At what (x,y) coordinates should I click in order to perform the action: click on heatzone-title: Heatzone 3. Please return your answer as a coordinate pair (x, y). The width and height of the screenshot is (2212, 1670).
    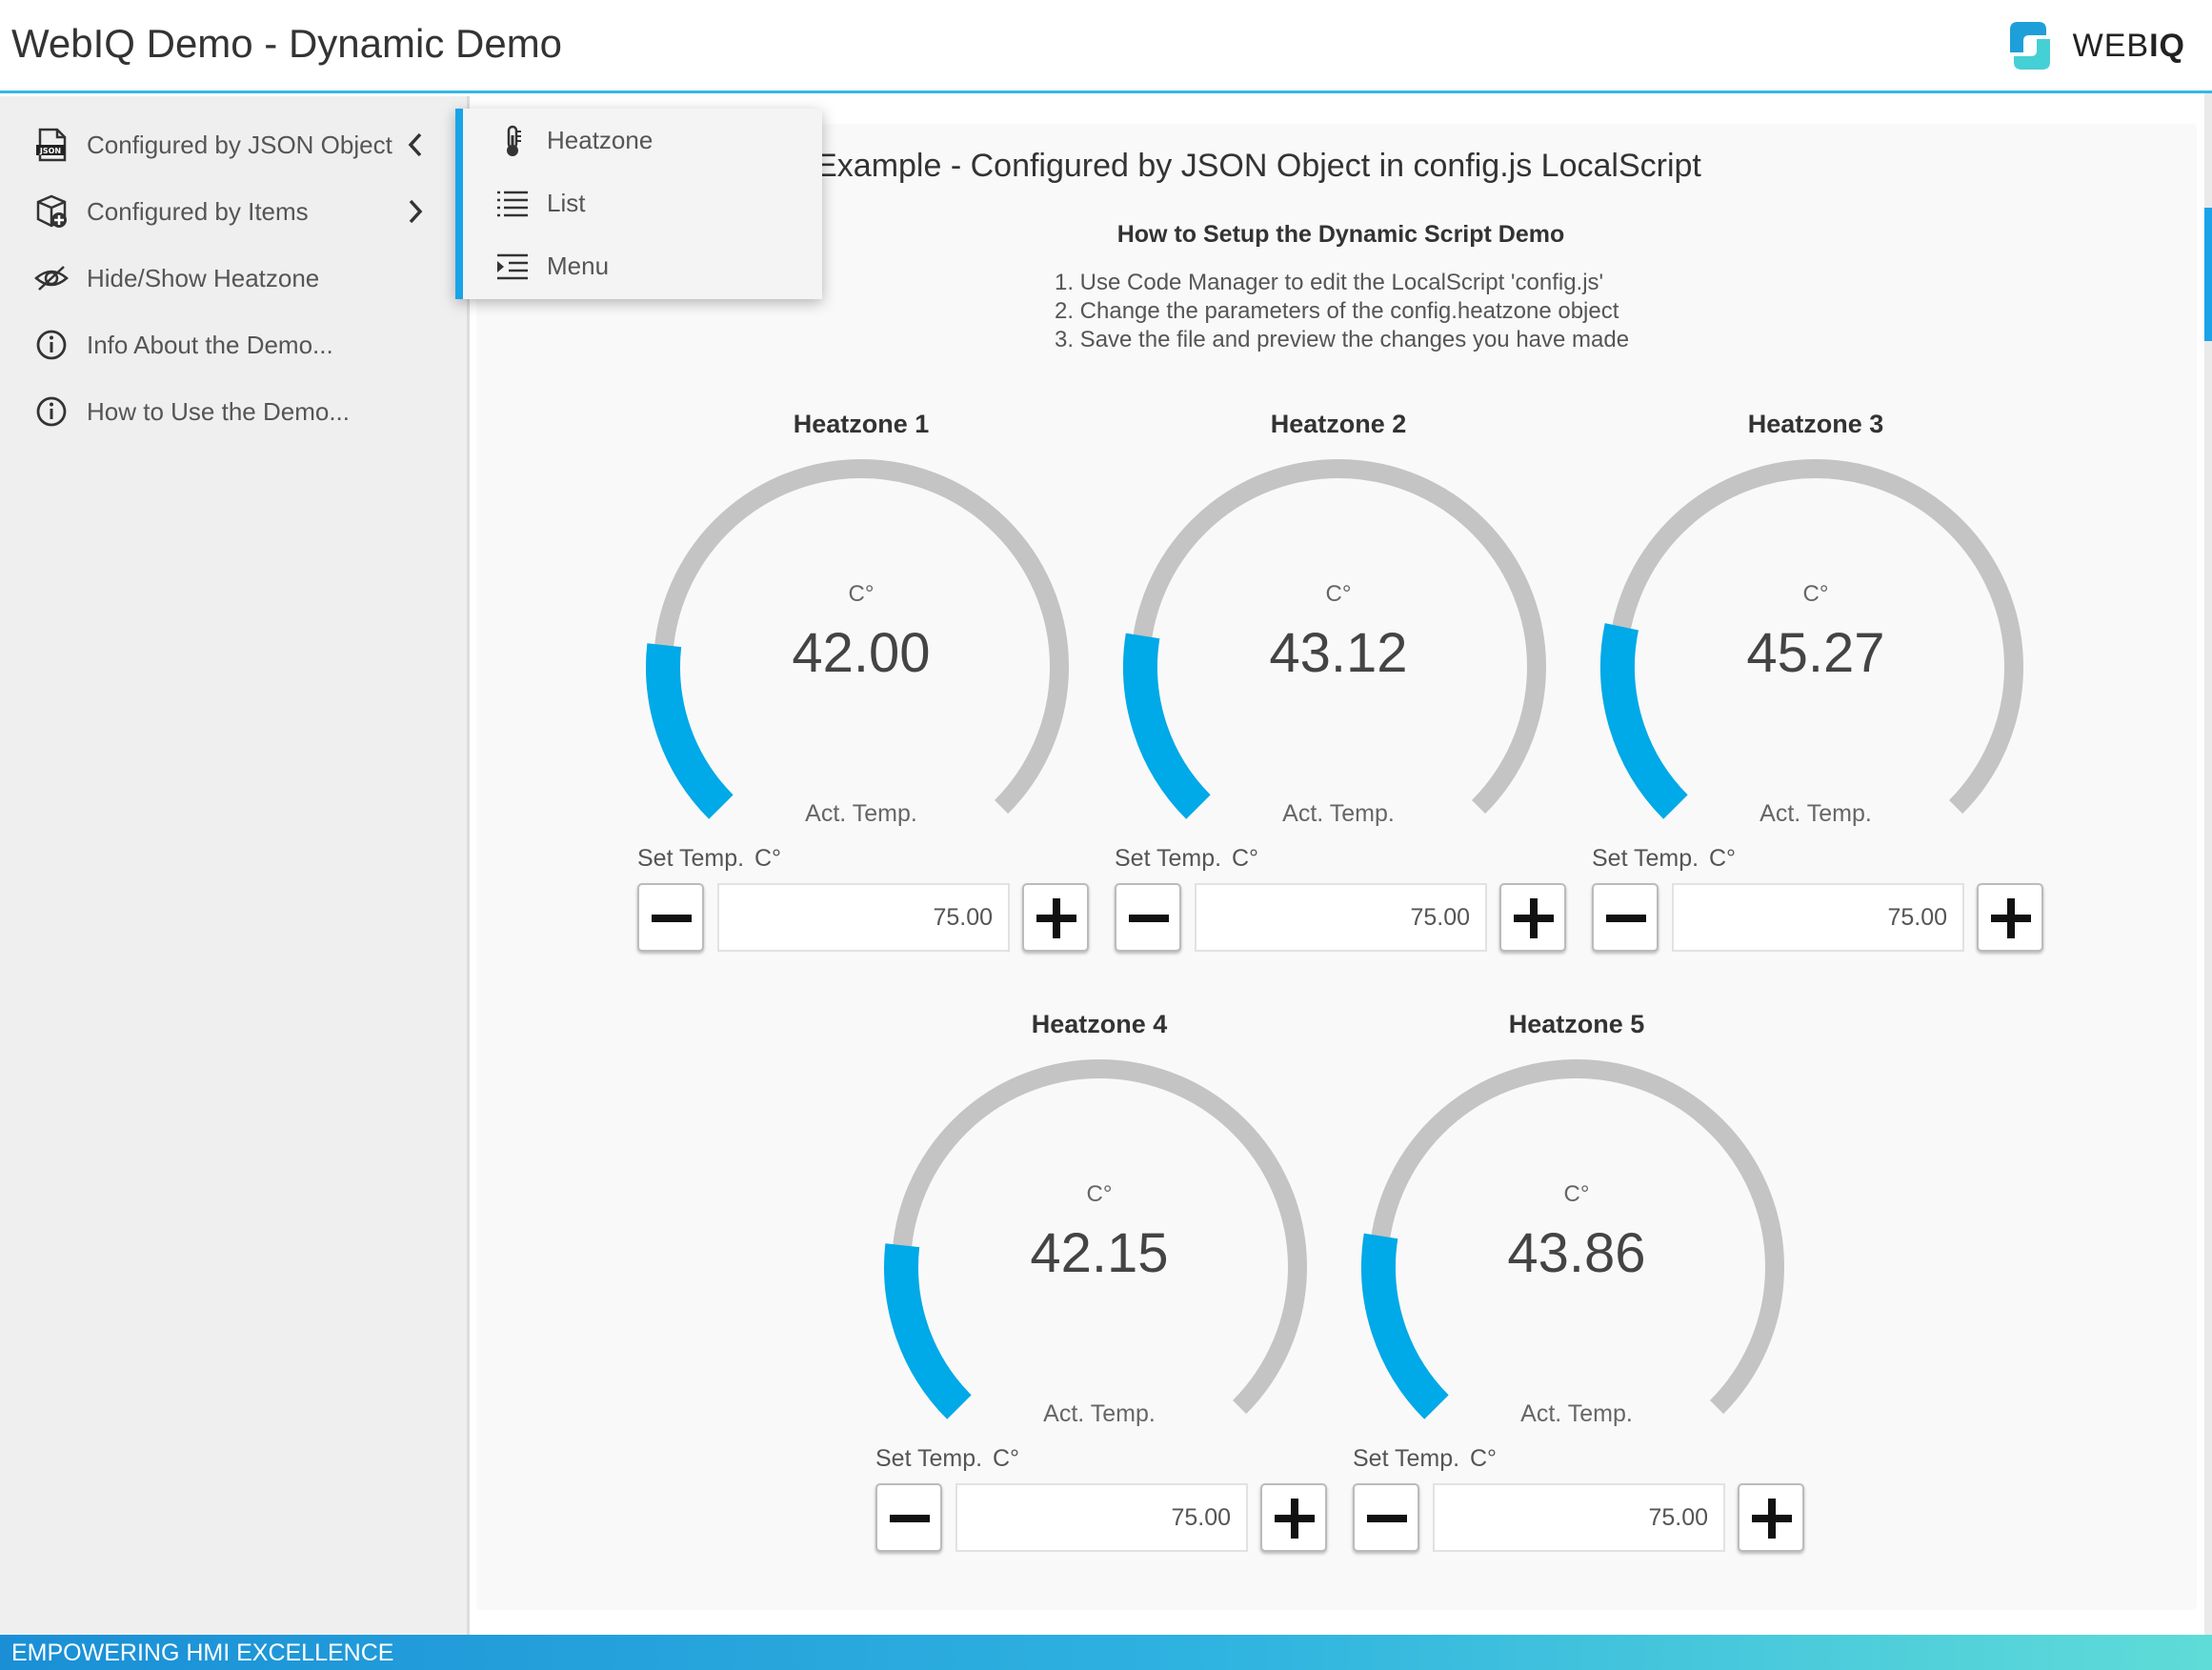
    Looking at the image, I should click on (1815, 424).